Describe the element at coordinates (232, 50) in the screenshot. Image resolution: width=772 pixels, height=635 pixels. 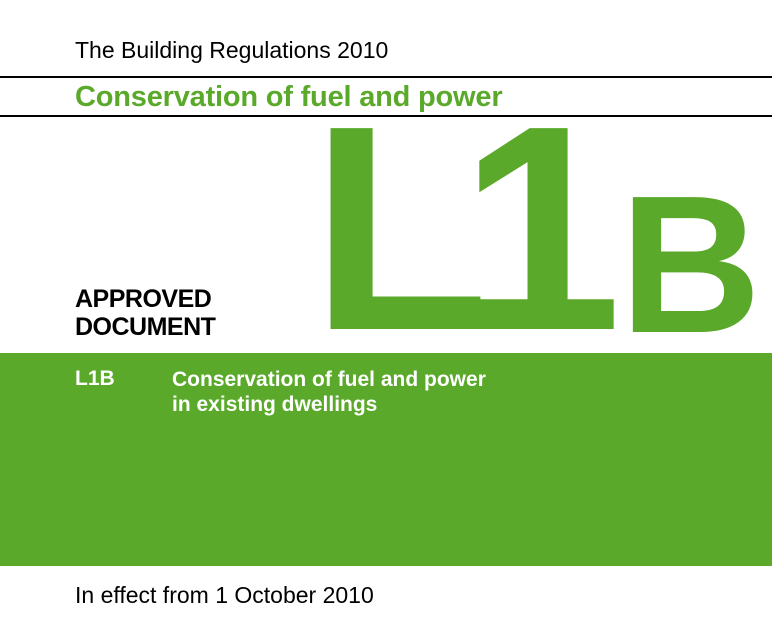
I see `regulations-title: The Building Regulations 2010` at that location.